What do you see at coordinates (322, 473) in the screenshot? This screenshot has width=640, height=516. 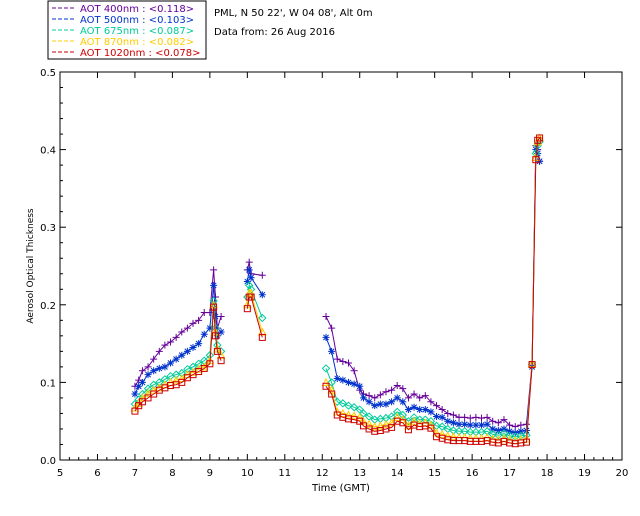 I see `x-tick-label: 12` at bounding box center [322, 473].